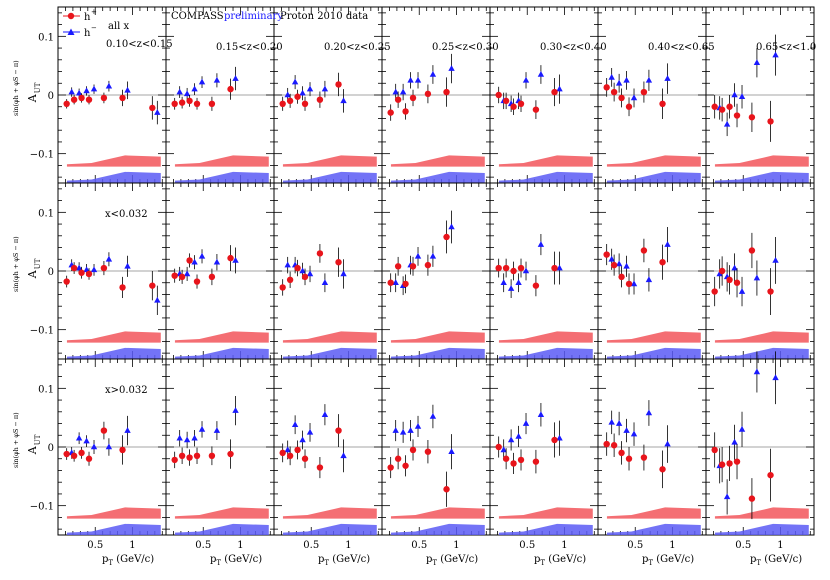  What do you see at coordinates (760, 459) in the screenshot?
I see `panel-r2-c6: 0.5 1 pT (GeV/c)` at bounding box center [760, 459].